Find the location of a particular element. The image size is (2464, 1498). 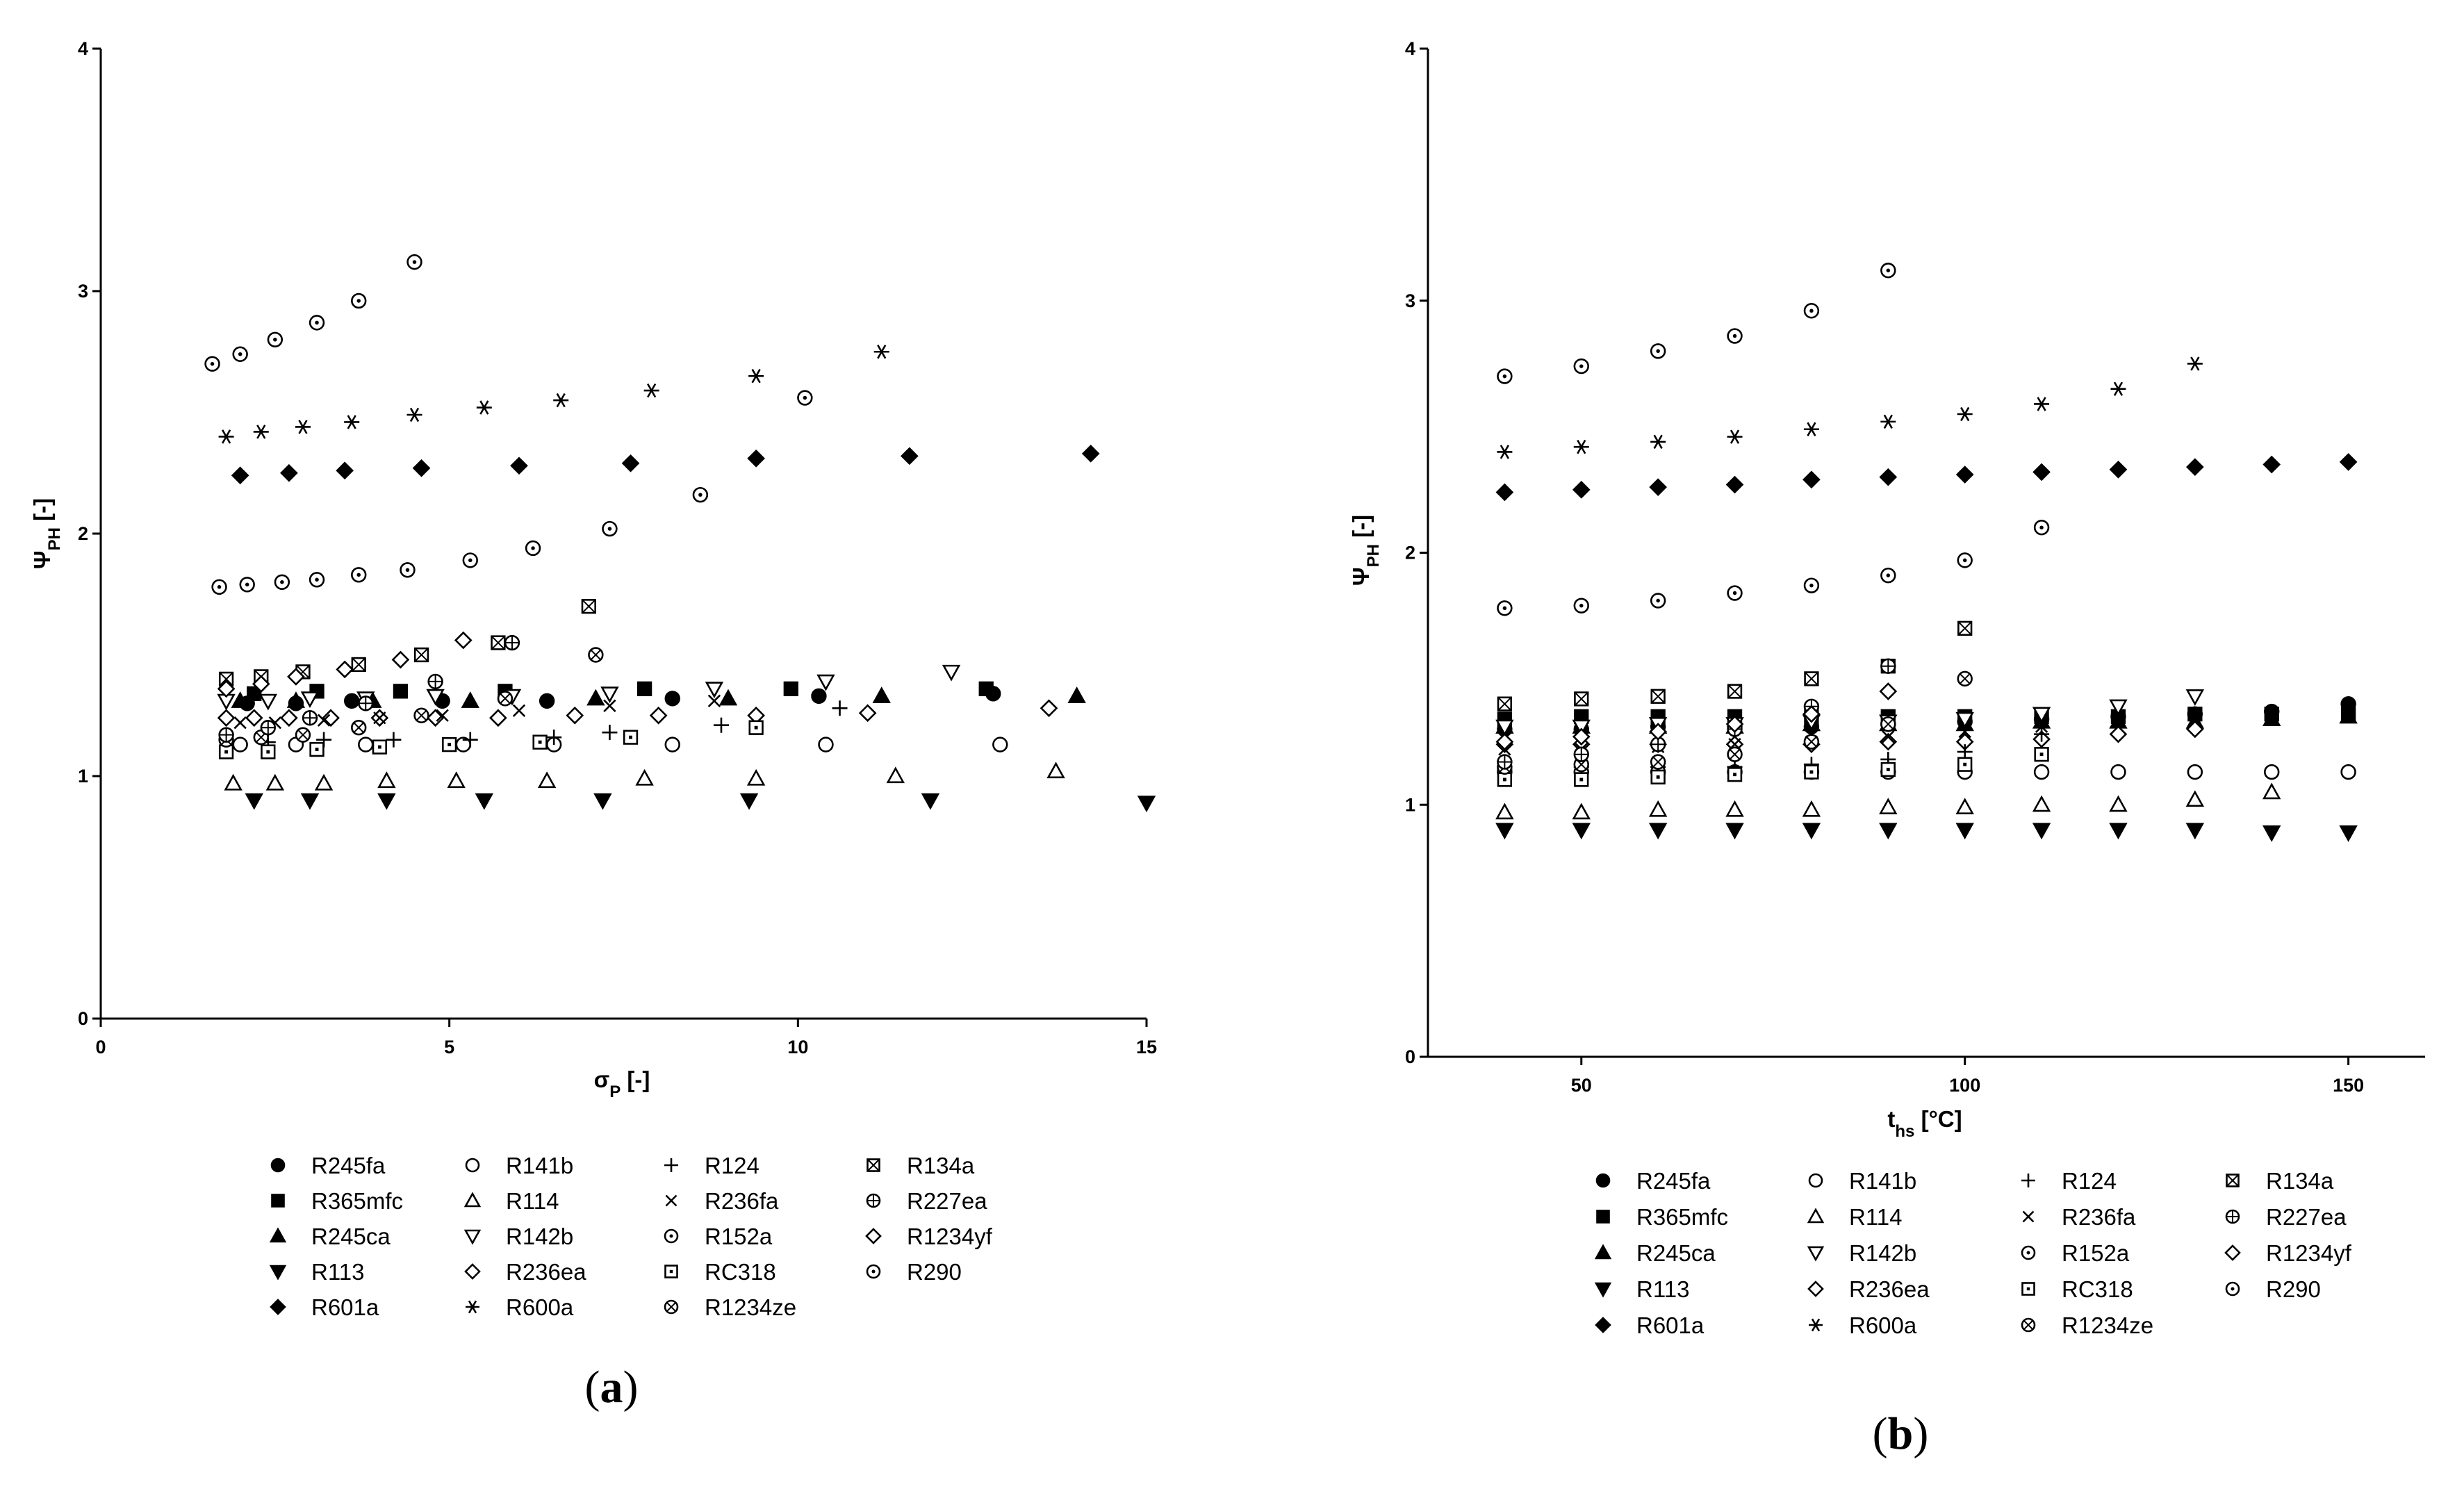

legend-label: R236ea is located at coordinates (546, 1272).